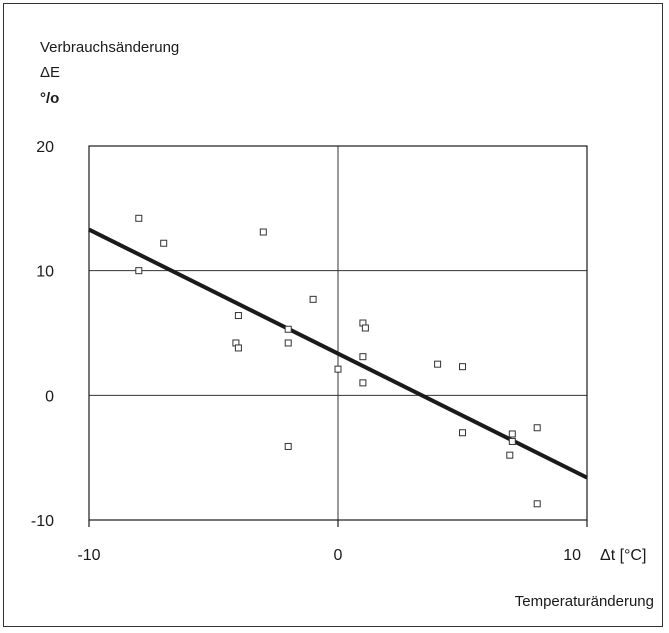 The image size is (669, 633). Describe the element at coordinates (332, 542) in the screenshot. I see `x-ticks: -10 0 10` at that location.